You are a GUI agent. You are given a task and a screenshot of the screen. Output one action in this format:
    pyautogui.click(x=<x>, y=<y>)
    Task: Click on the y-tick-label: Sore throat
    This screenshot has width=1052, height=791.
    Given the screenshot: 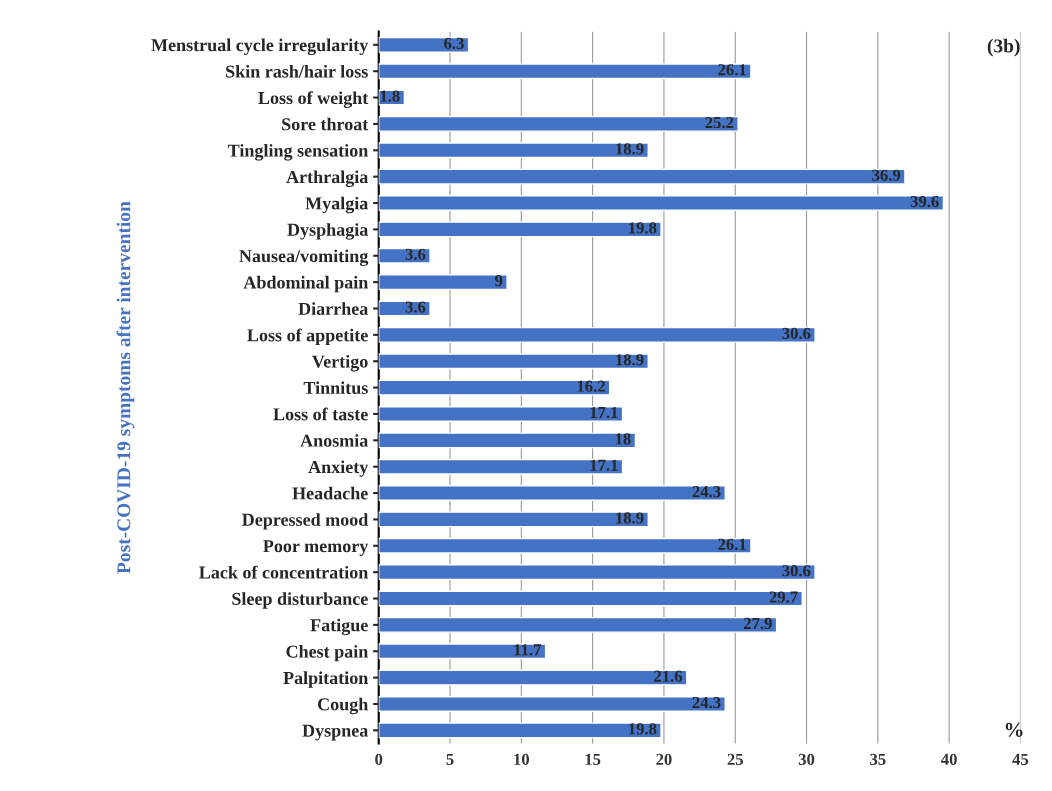 What is the action you would take?
    pyautogui.click(x=325, y=124)
    